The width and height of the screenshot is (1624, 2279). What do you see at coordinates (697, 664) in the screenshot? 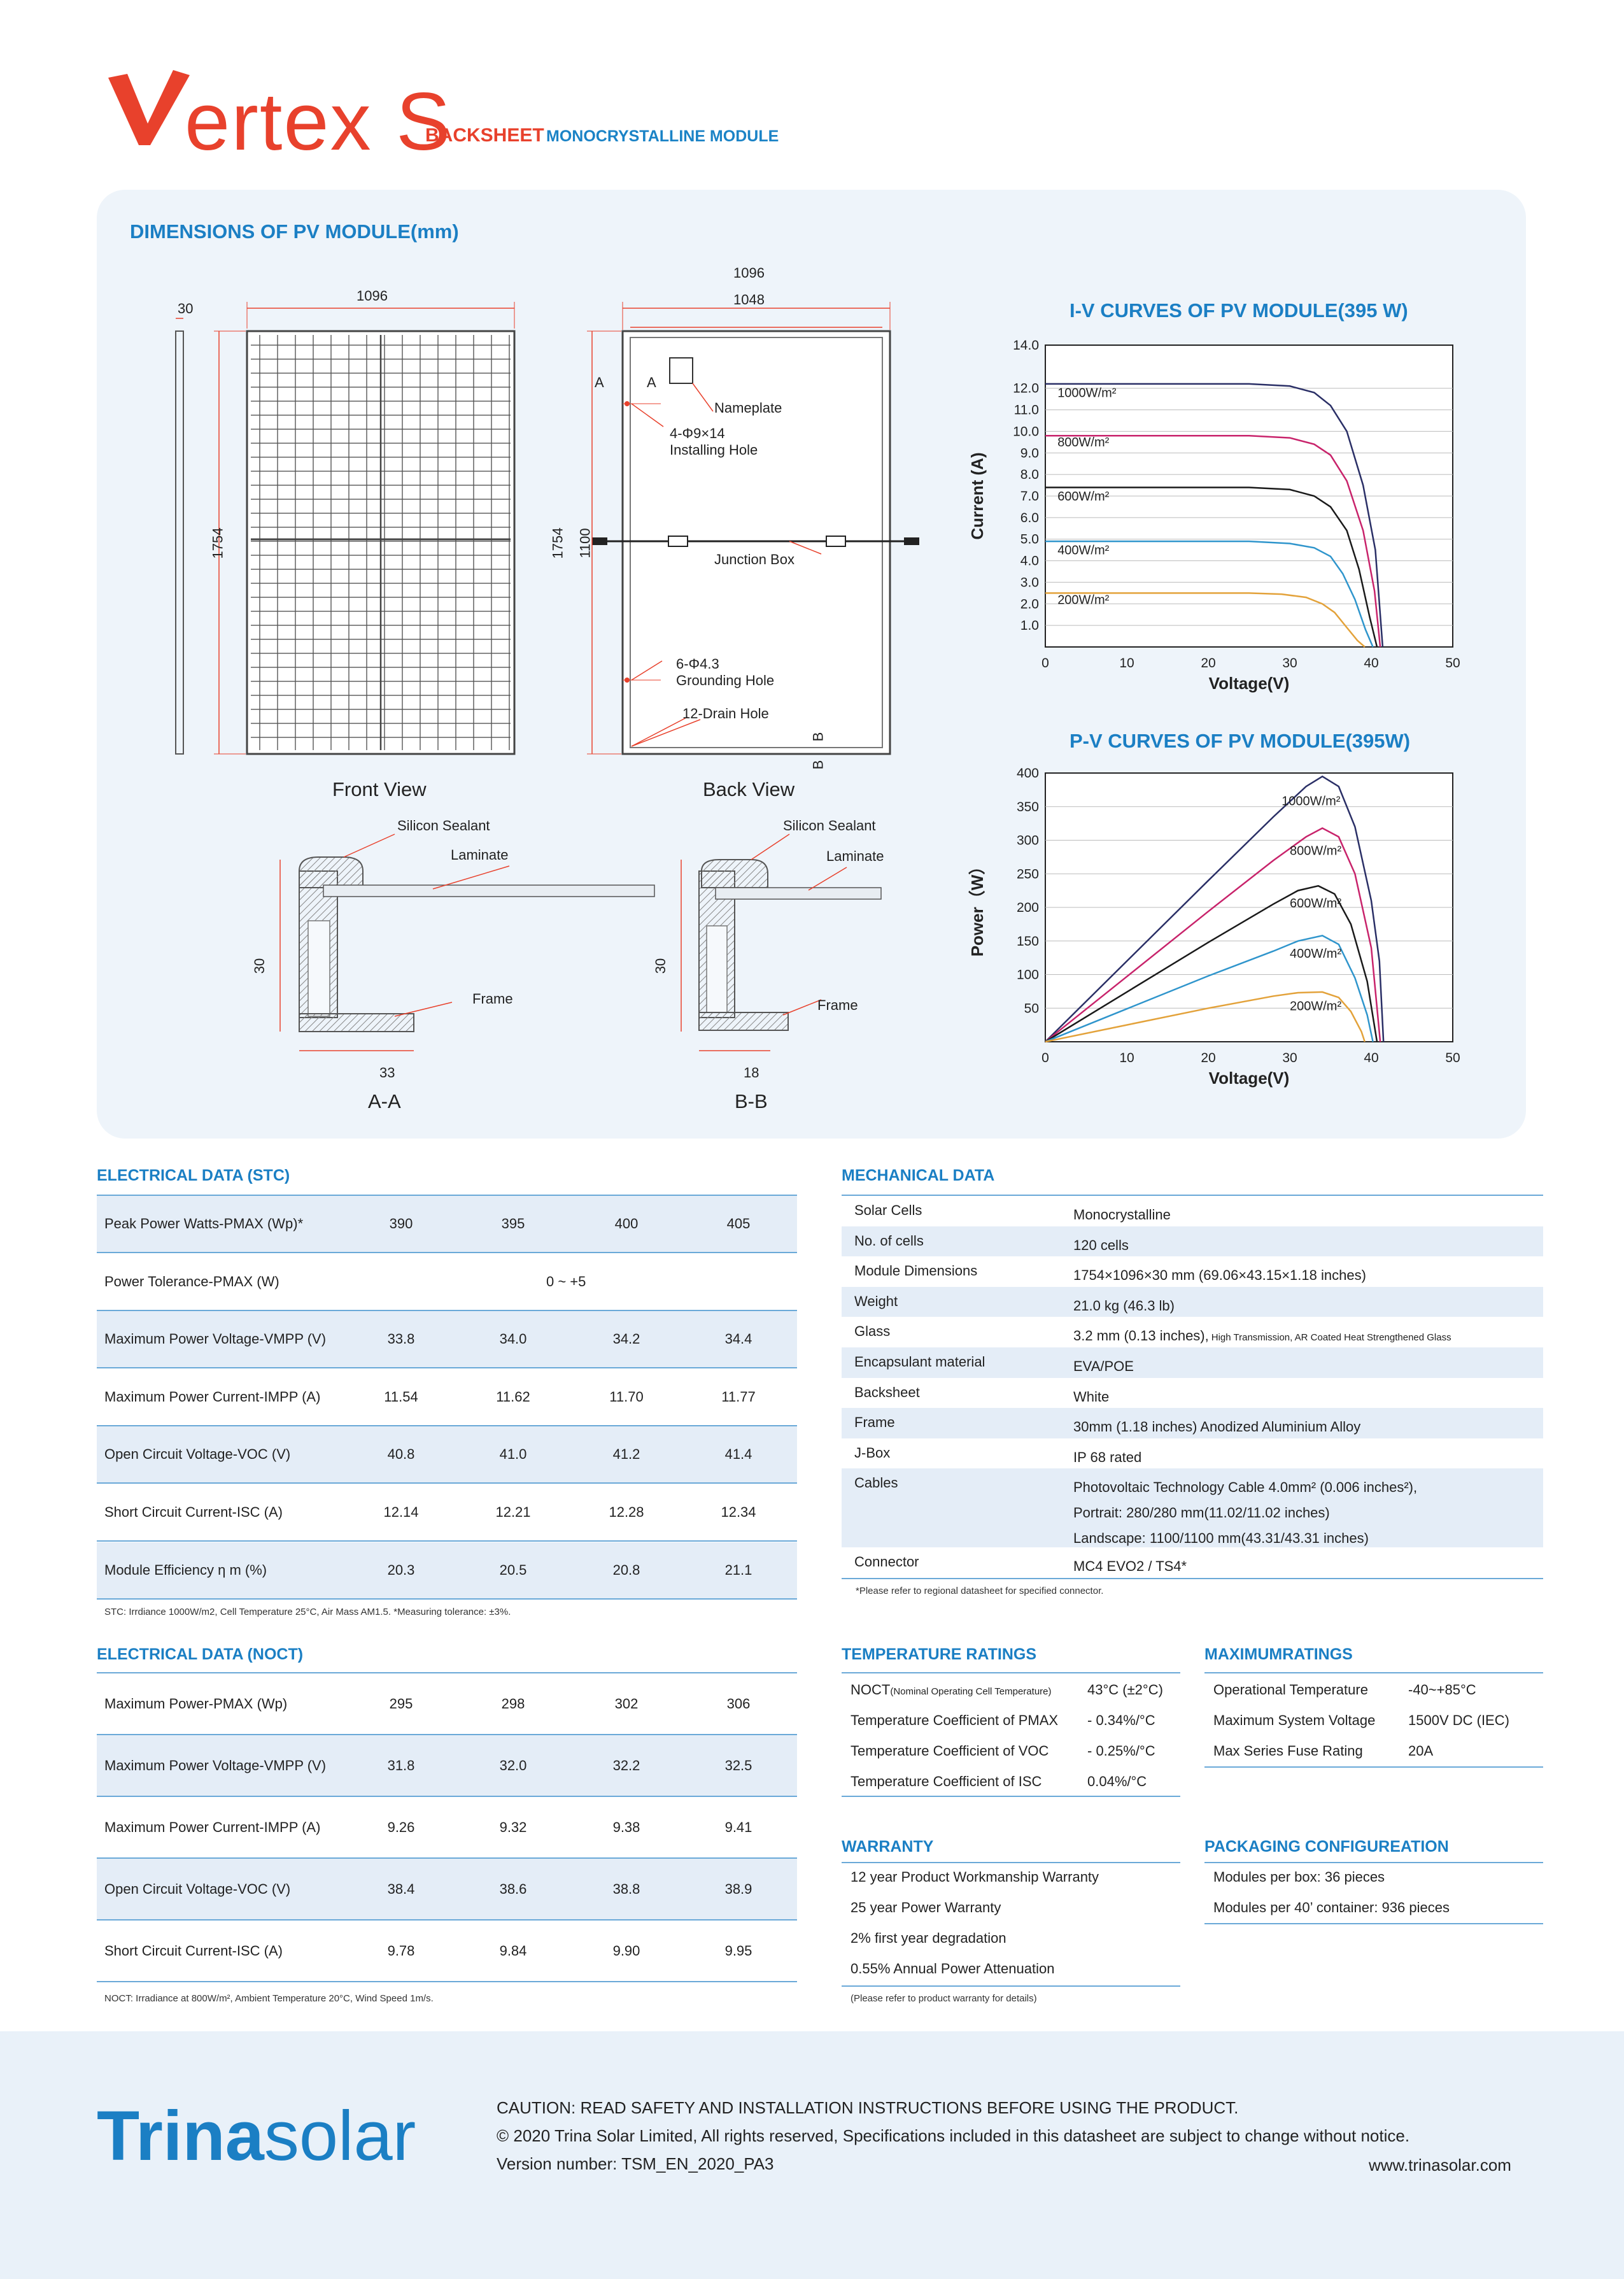
I see `grounding-hole-spec: 6-Φ4.3` at bounding box center [697, 664].